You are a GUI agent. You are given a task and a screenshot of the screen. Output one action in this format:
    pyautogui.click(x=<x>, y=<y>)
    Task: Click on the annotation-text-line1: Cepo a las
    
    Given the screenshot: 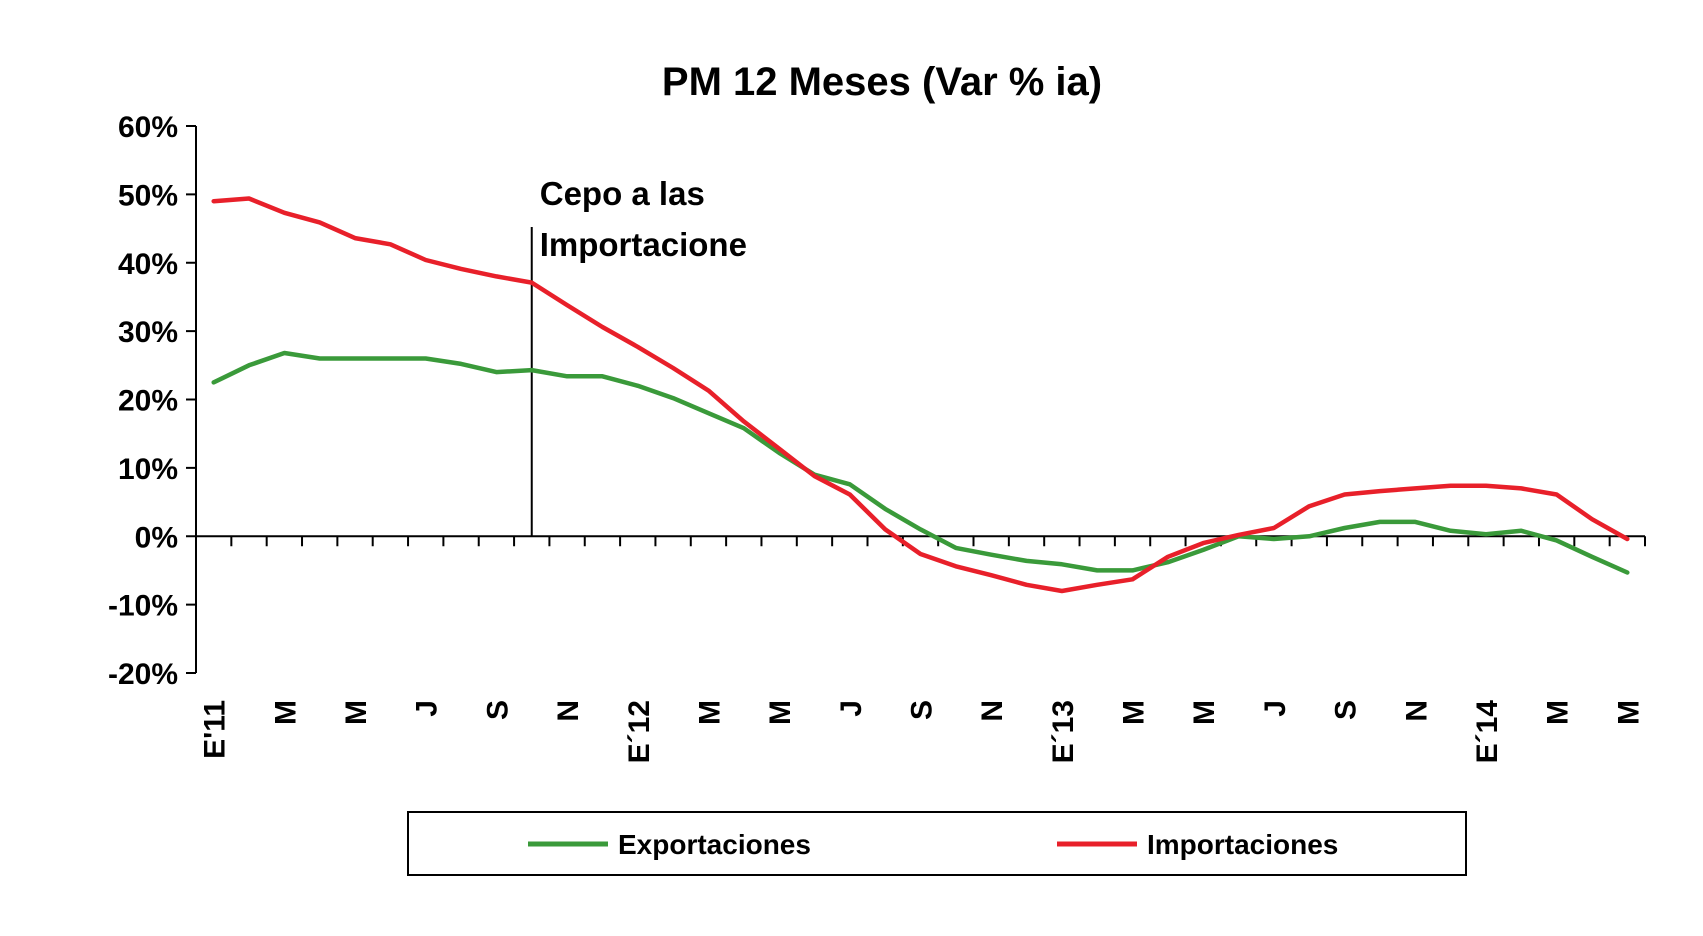 What is the action you would take?
    pyautogui.click(x=622, y=193)
    